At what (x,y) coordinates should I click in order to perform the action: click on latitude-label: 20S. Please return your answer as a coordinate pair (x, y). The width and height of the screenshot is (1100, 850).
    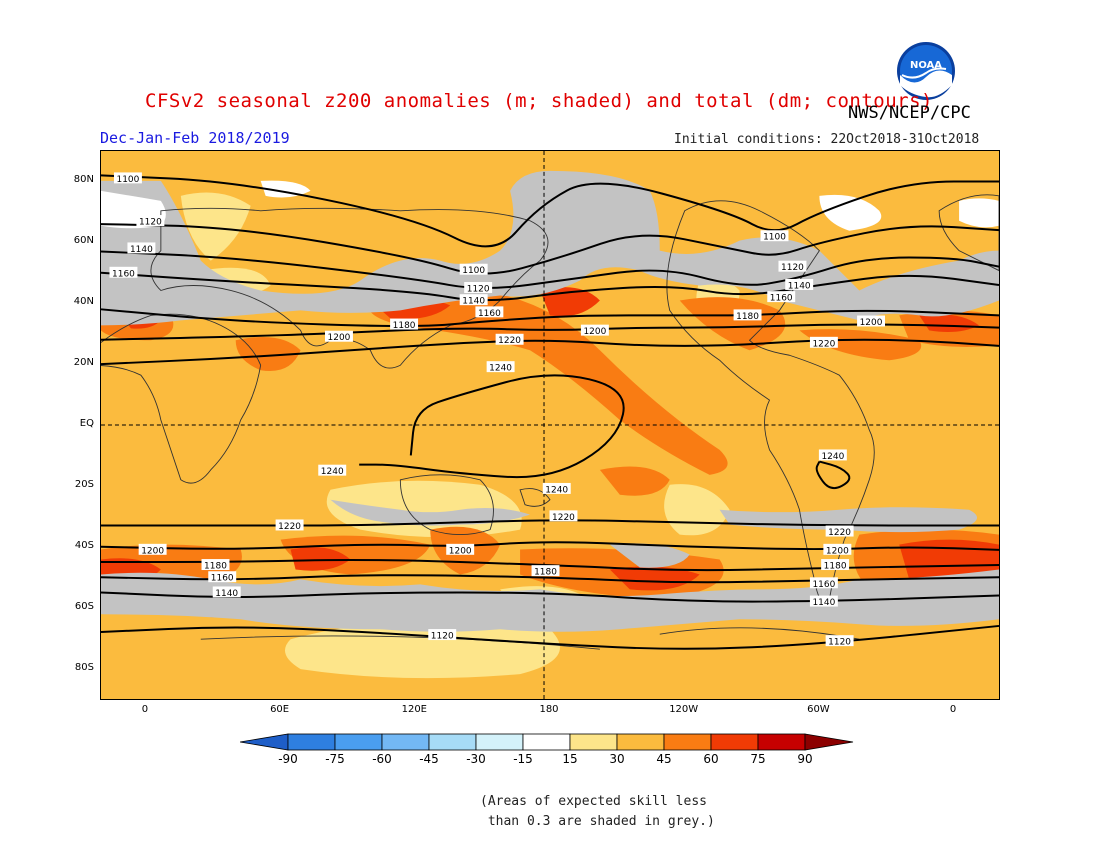
    Looking at the image, I should click on (84, 484).